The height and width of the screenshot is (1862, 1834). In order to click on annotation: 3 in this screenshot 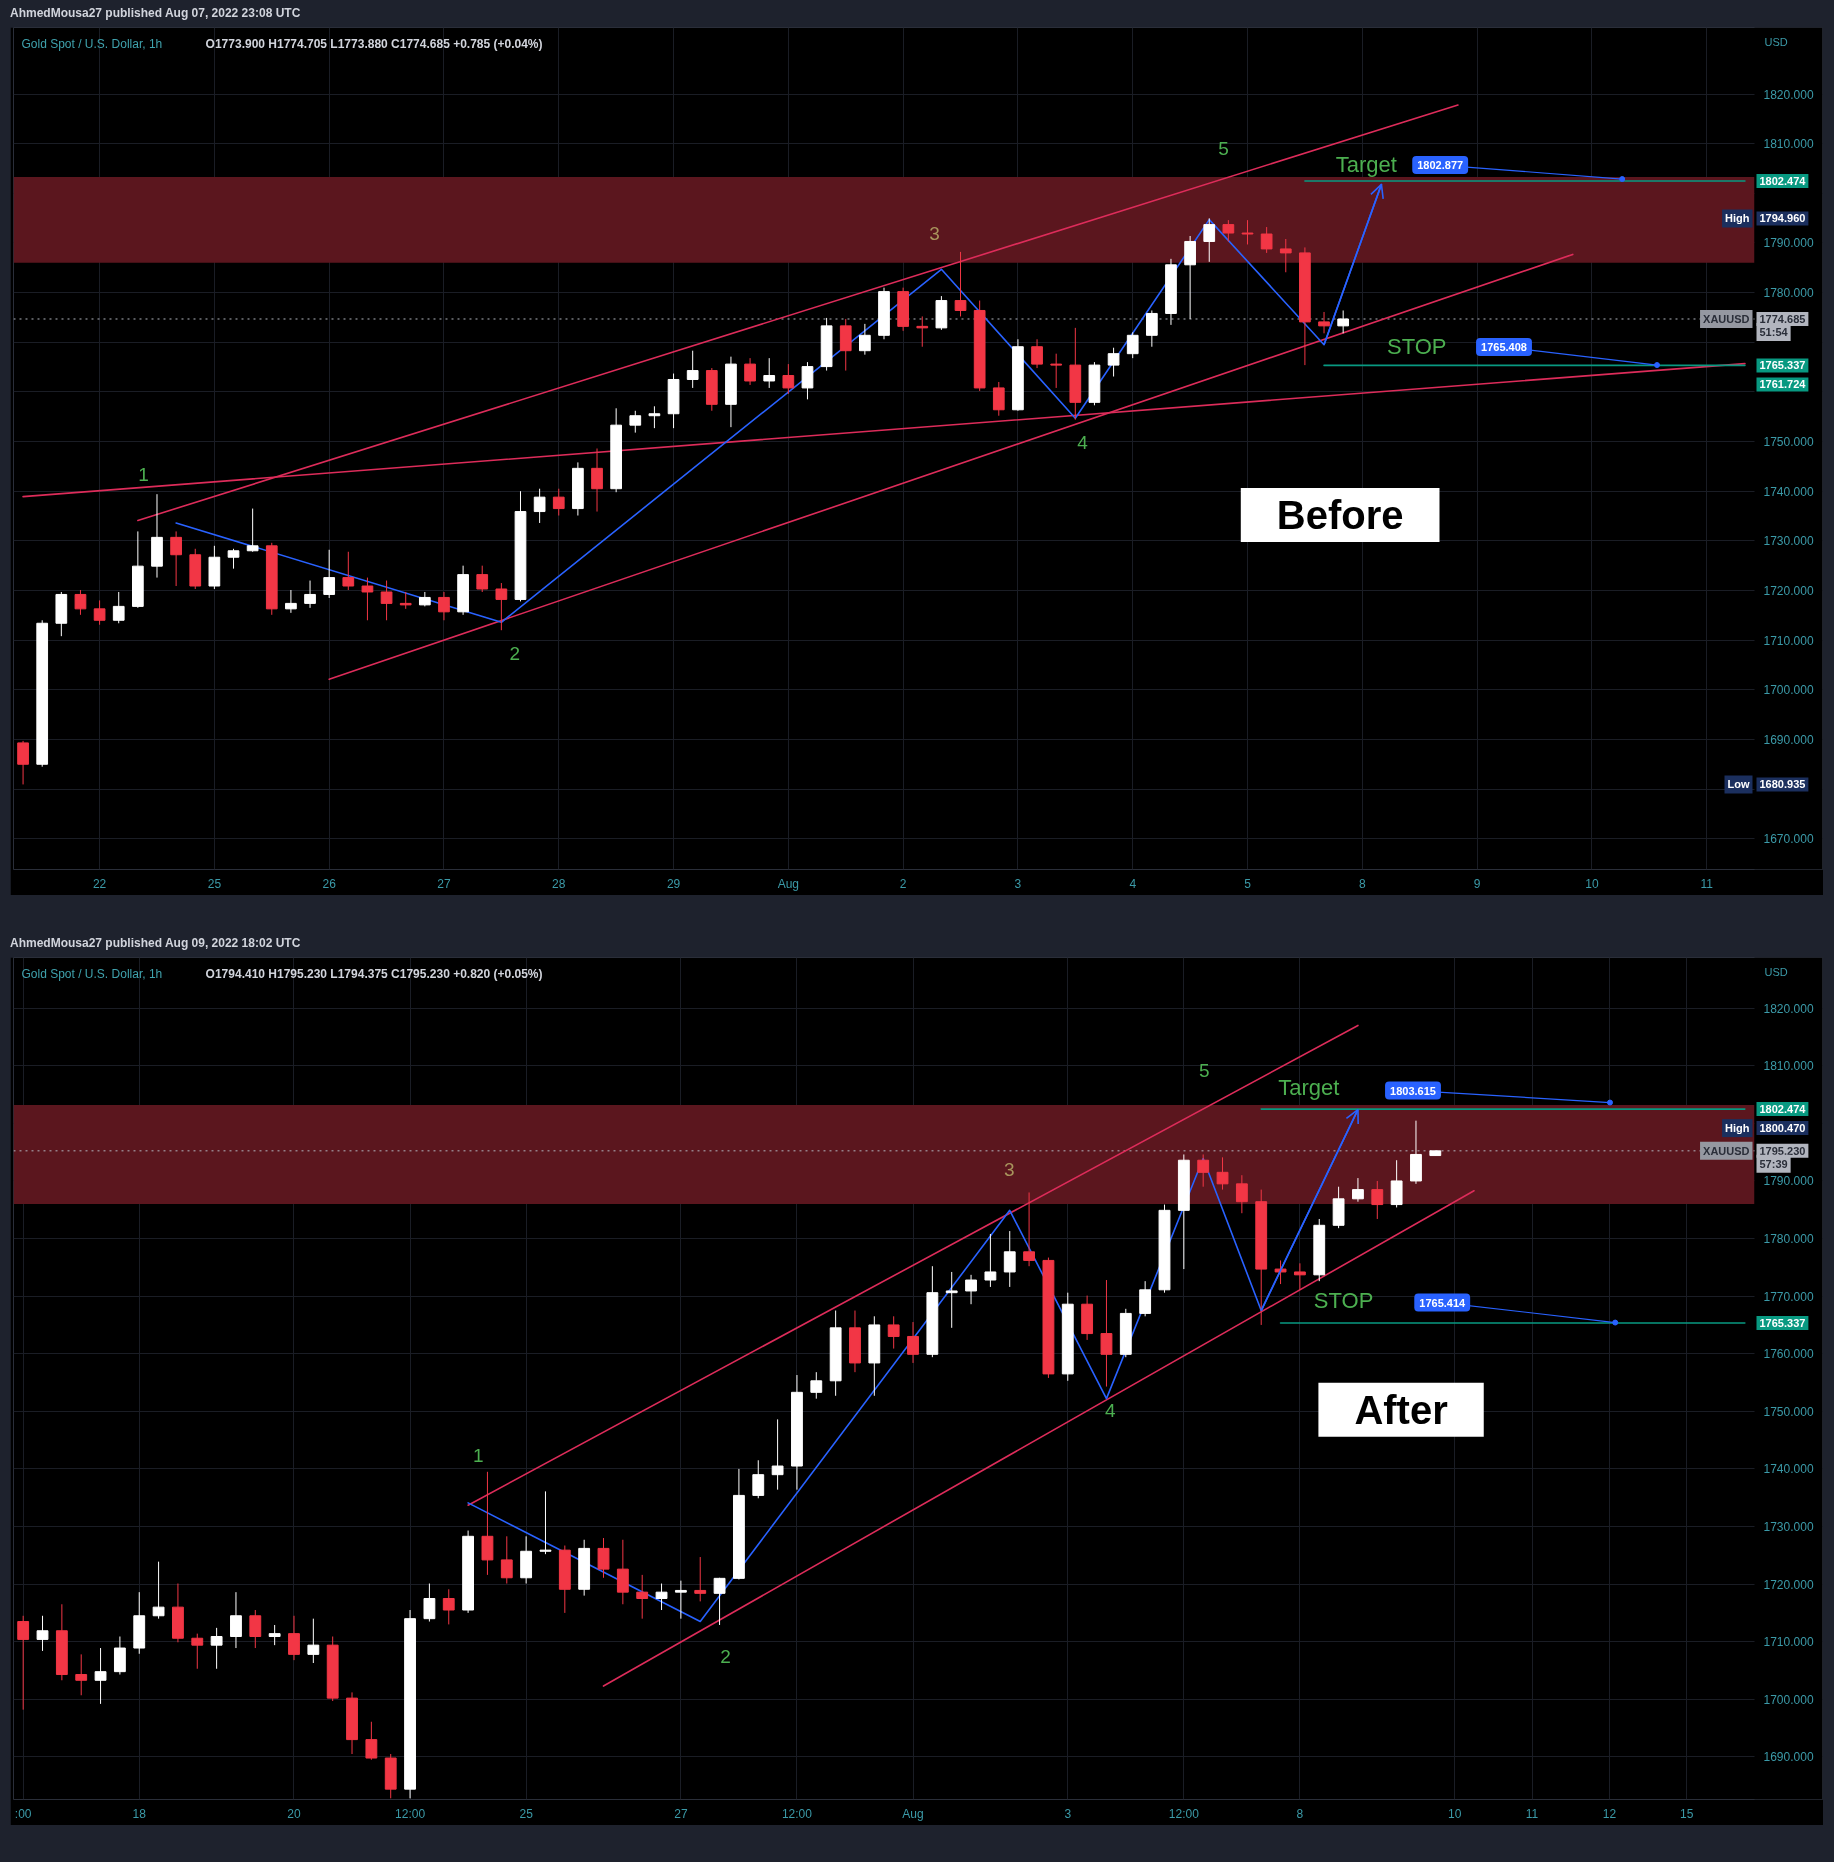, I will do `click(1009, 1170)`.